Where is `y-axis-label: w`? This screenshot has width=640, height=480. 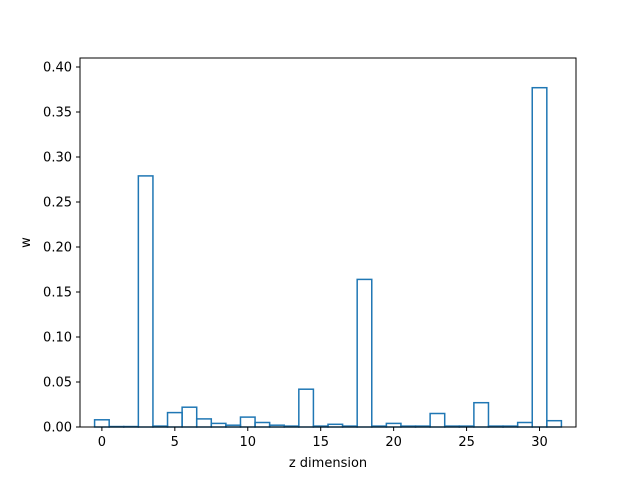
y-axis-label: w is located at coordinates (26, 242).